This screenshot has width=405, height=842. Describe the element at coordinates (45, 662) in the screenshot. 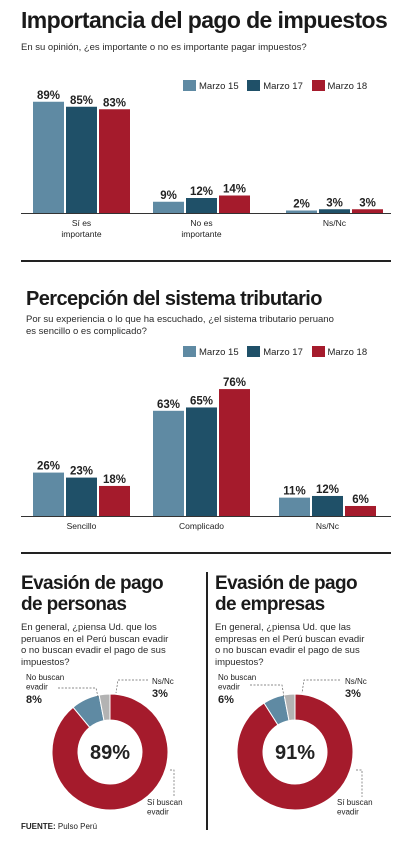

I see `chart3-subtitle-line: impuestos?` at that location.